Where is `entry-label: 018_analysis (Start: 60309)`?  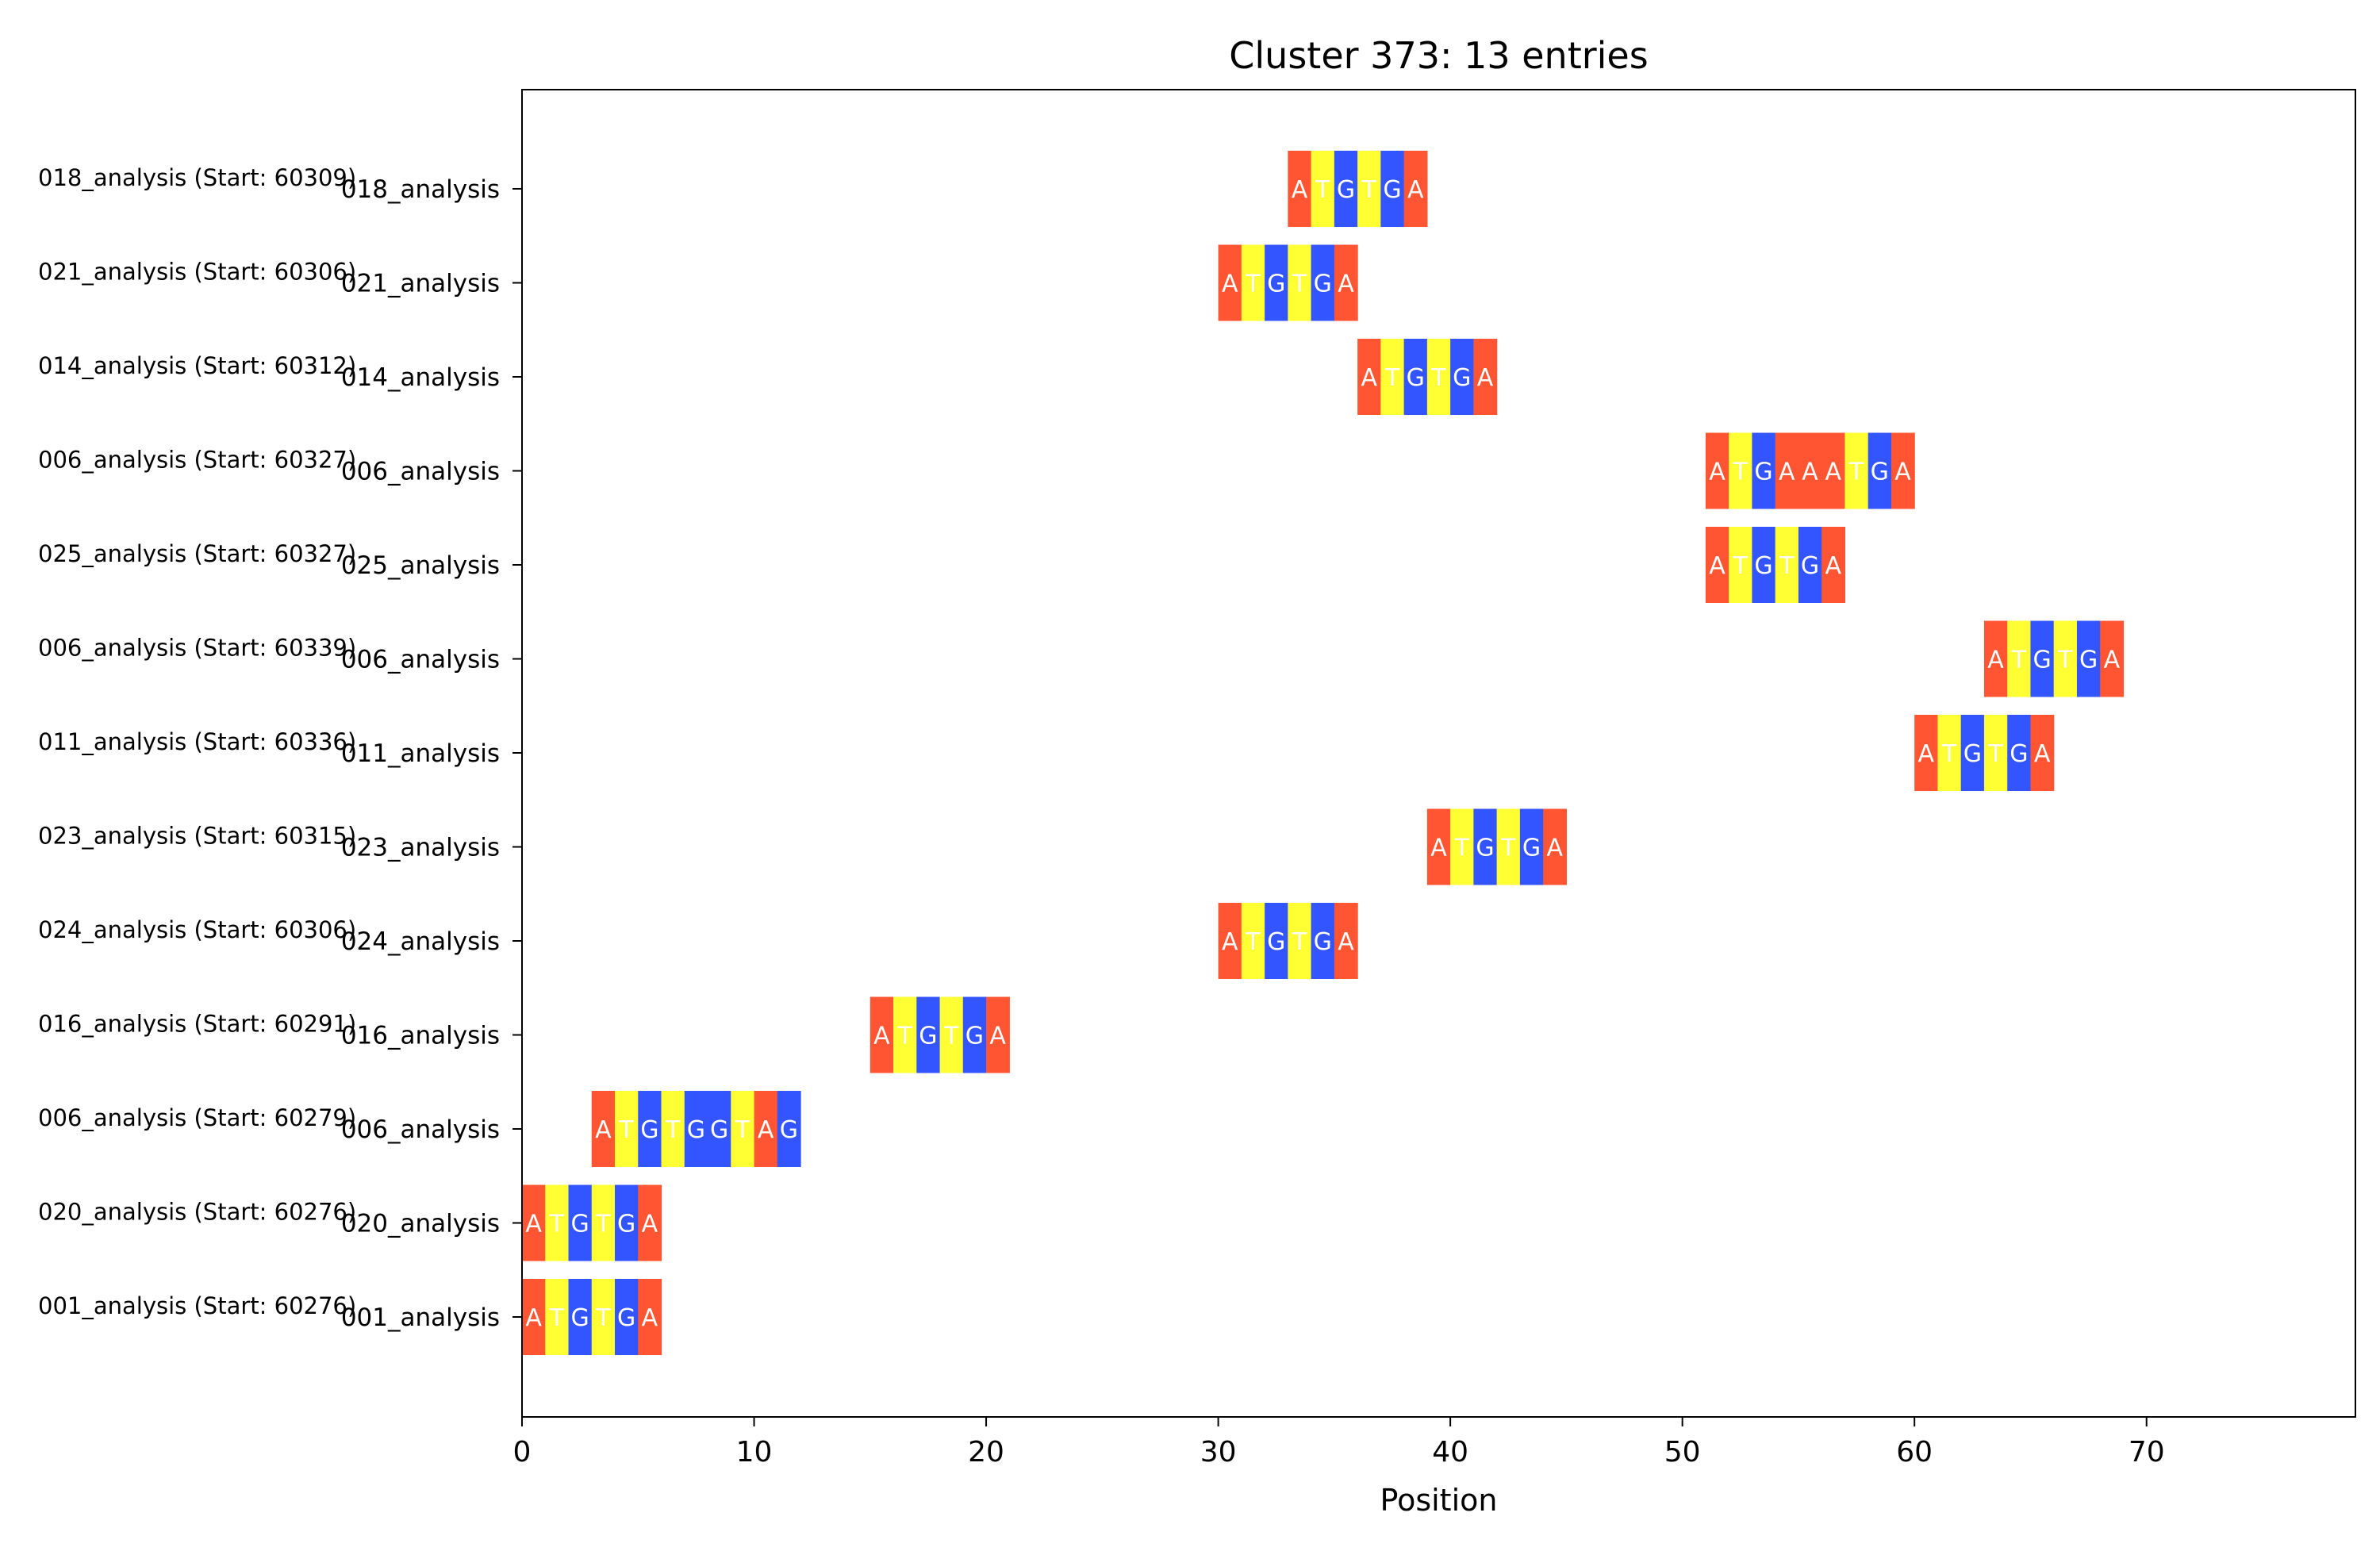
entry-label: 018_analysis (Start: 60309) is located at coordinates (197, 177).